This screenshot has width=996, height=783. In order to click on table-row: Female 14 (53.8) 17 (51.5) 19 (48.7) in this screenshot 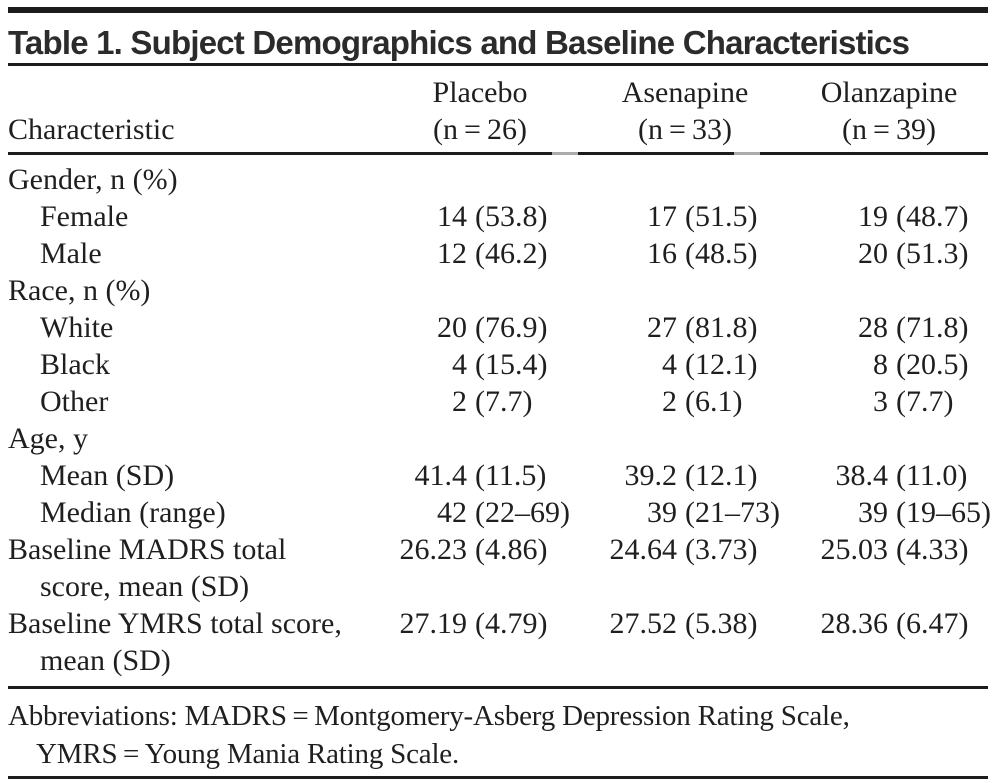, I will do `click(498, 216)`.